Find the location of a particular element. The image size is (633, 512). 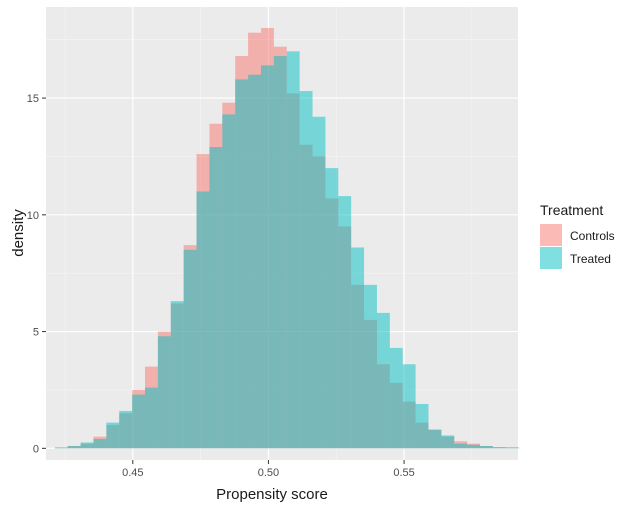

legend-title: Treatment is located at coordinates (571, 210).